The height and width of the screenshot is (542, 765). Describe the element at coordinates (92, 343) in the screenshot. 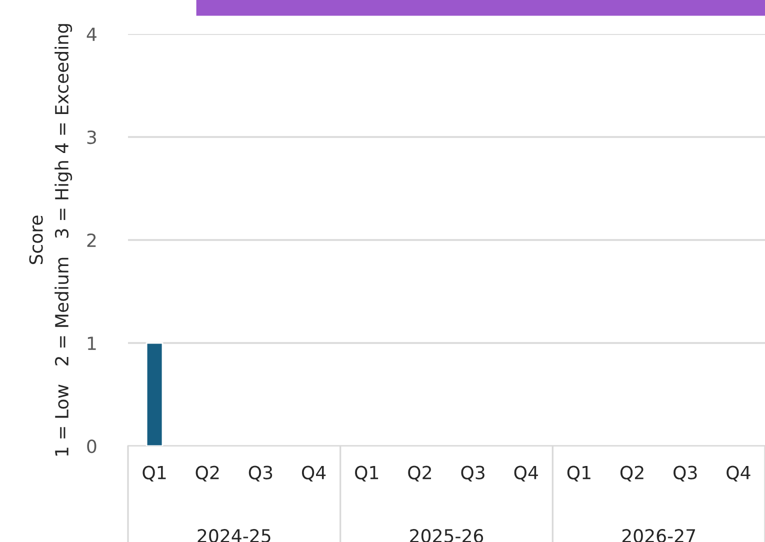

I see `y-tick-label: 1` at that location.